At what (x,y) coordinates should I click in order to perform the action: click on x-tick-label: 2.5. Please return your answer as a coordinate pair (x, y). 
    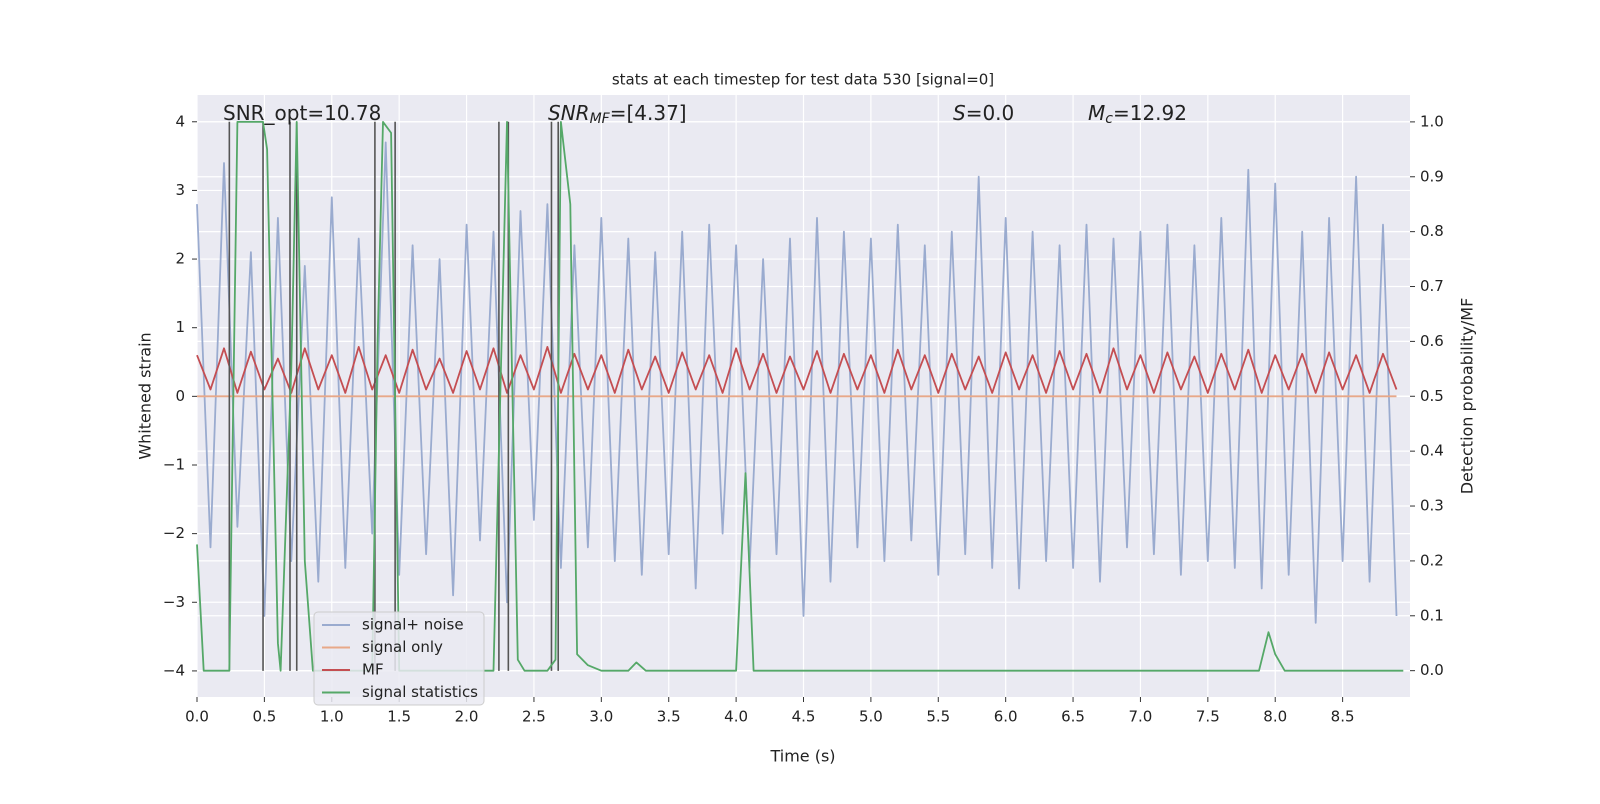
    Looking at the image, I should click on (534, 717).